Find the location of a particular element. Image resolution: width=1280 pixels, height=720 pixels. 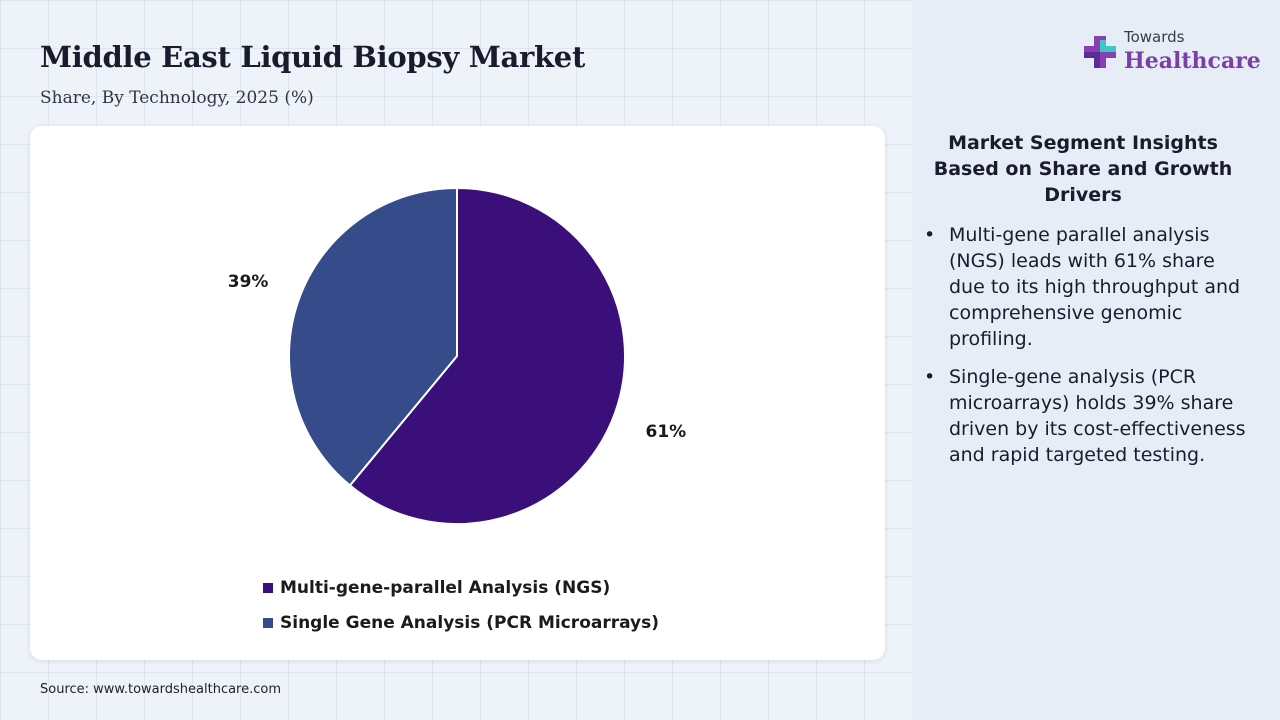

legend-label-pcr: Single Gene Analysis (PCR Microarrays) is located at coordinates (470, 622).